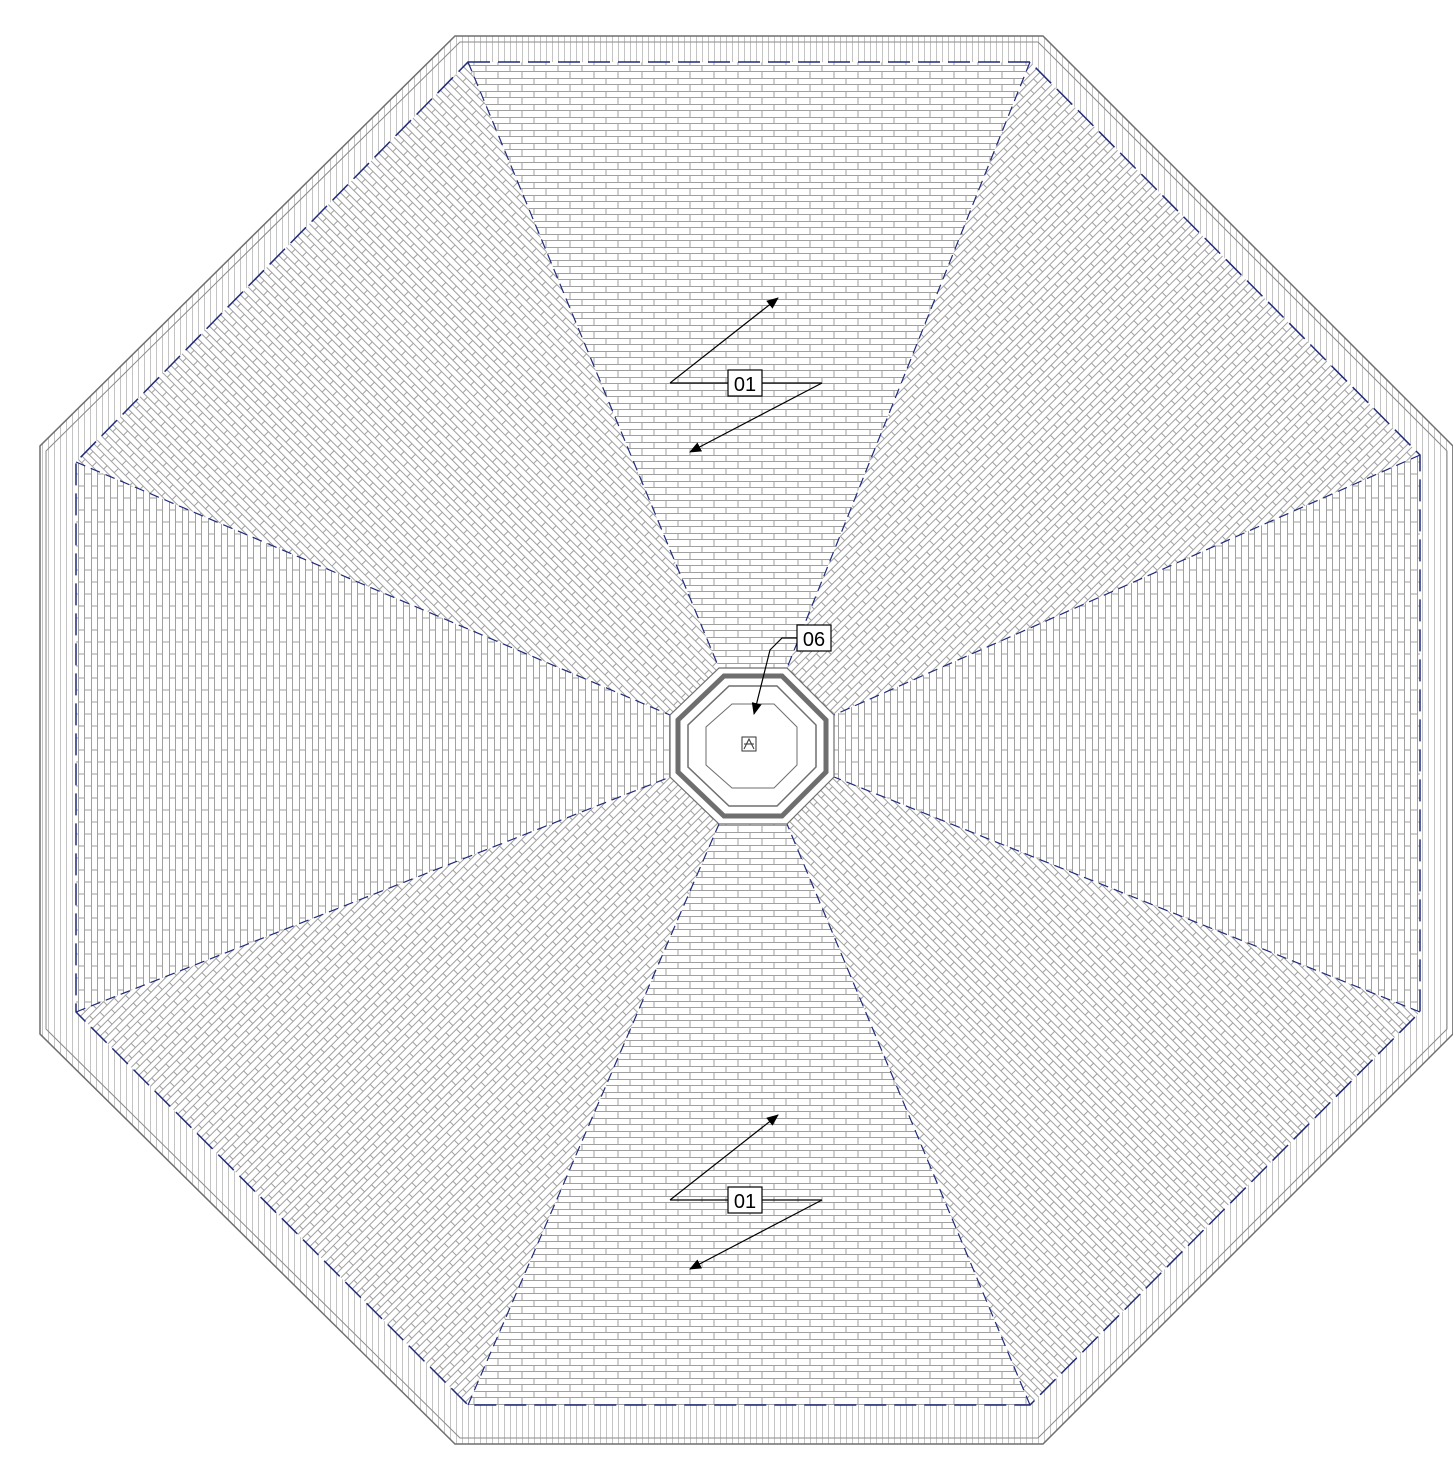 Image resolution: width=1453 pixels, height=1475 pixels. I want to click on callout-tag-label: 06, so click(814, 640).